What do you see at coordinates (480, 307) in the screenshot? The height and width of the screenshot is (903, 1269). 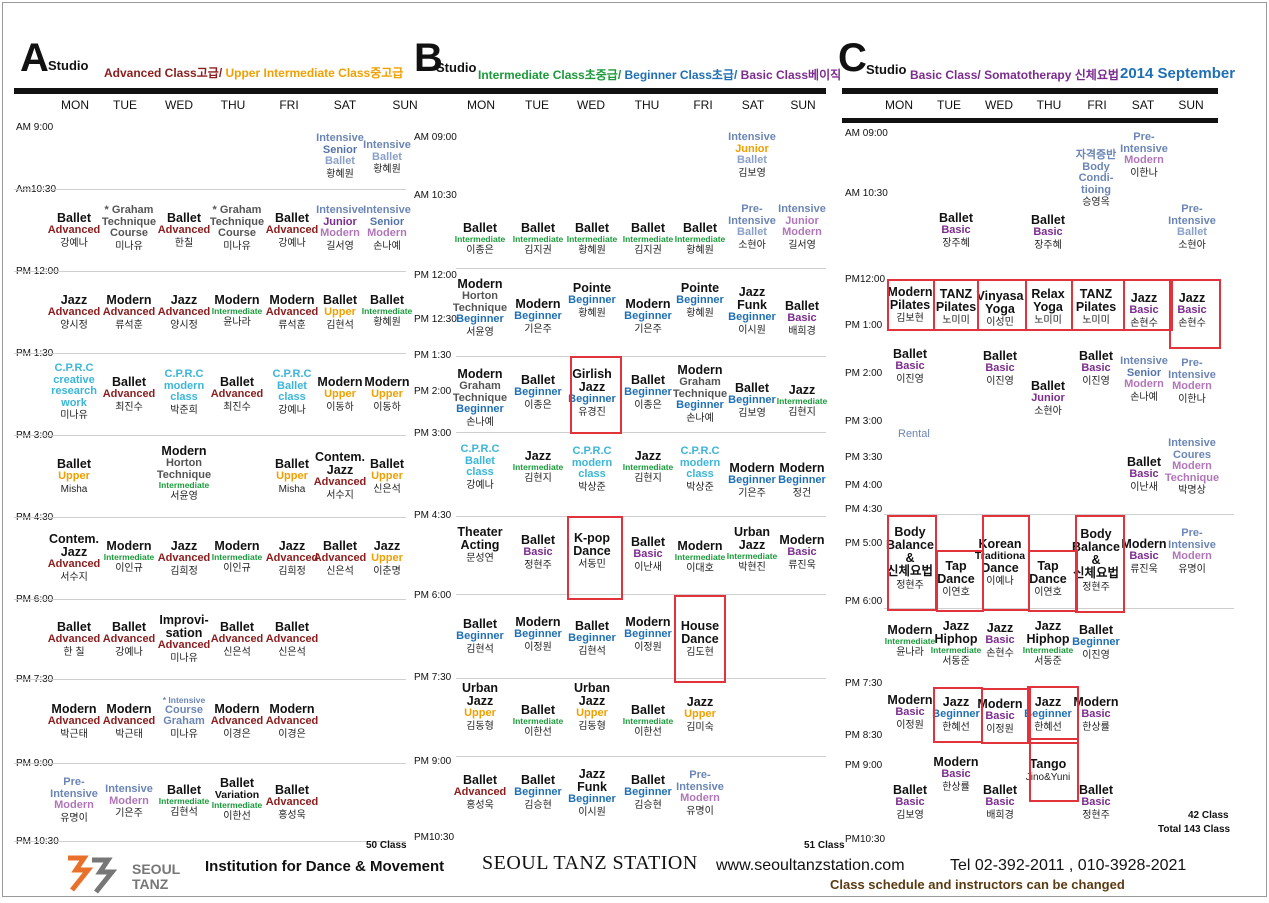 I see `class-cell: Modern Horton Technique Beginner 서윤영` at bounding box center [480, 307].